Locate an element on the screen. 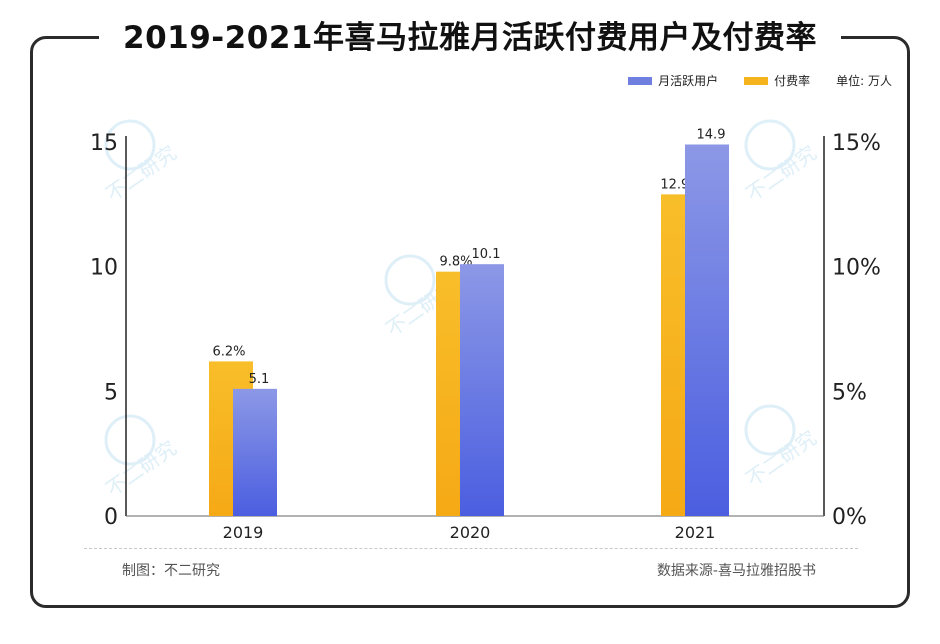  right-axis-tick-label: 0% is located at coordinates (849, 517).